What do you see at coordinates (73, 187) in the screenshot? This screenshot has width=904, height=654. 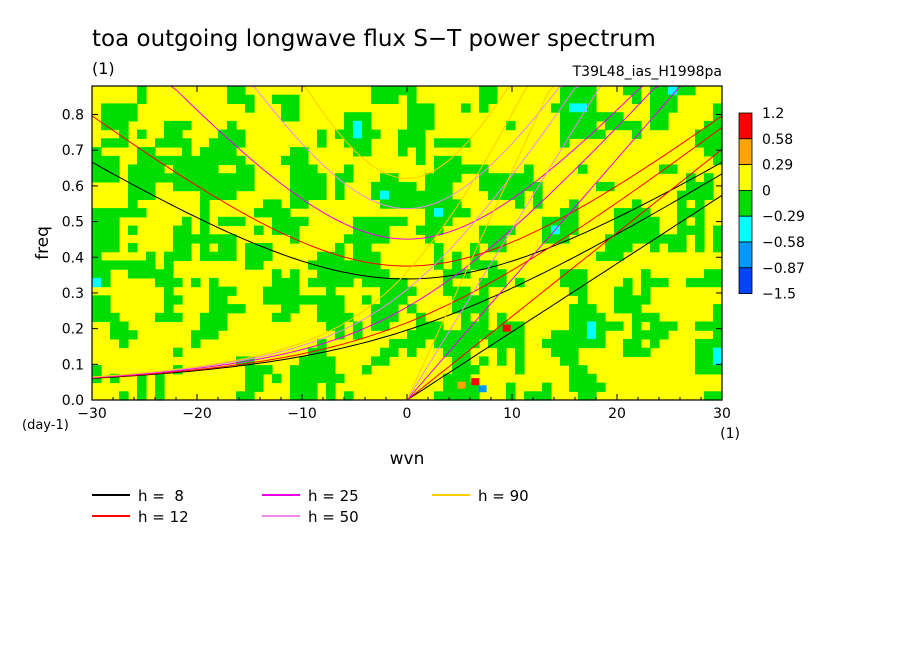 I see `y-tick-label: 0.6` at bounding box center [73, 187].